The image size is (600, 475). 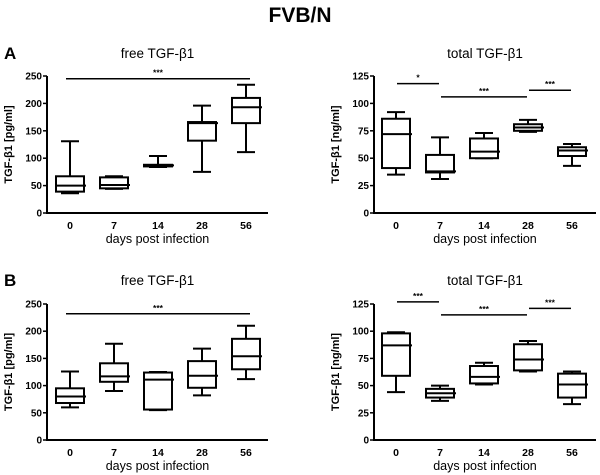 What do you see at coordinates (10, 53) in the screenshot?
I see `panel-label-a: A` at bounding box center [10, 53].